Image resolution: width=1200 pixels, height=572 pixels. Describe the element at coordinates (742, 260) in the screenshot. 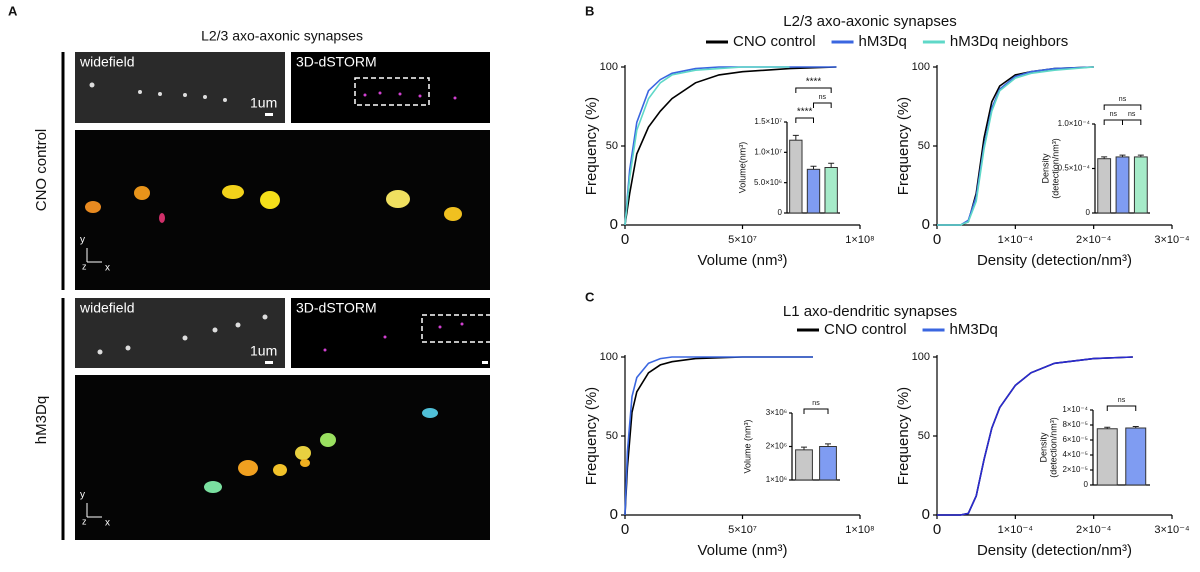

I see `x-axis-label: Volume (nm³)` at that location.